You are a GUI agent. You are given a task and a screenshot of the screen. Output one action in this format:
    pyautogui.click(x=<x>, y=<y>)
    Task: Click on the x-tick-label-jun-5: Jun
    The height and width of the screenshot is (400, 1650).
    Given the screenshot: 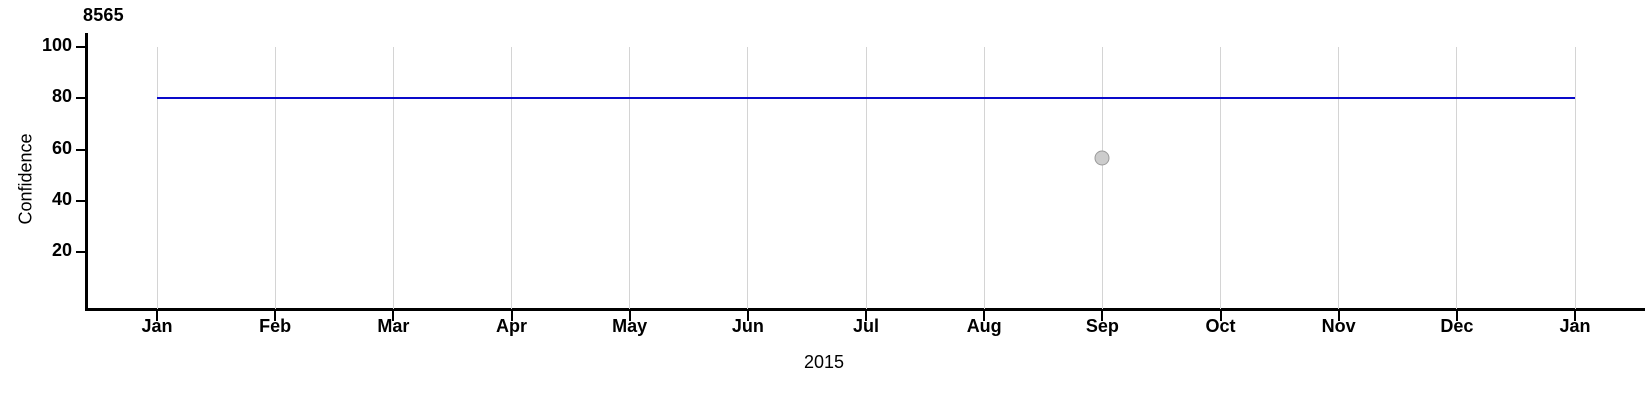 What is the action you would take?
    pyautogui.click(x=747, y=326)
    